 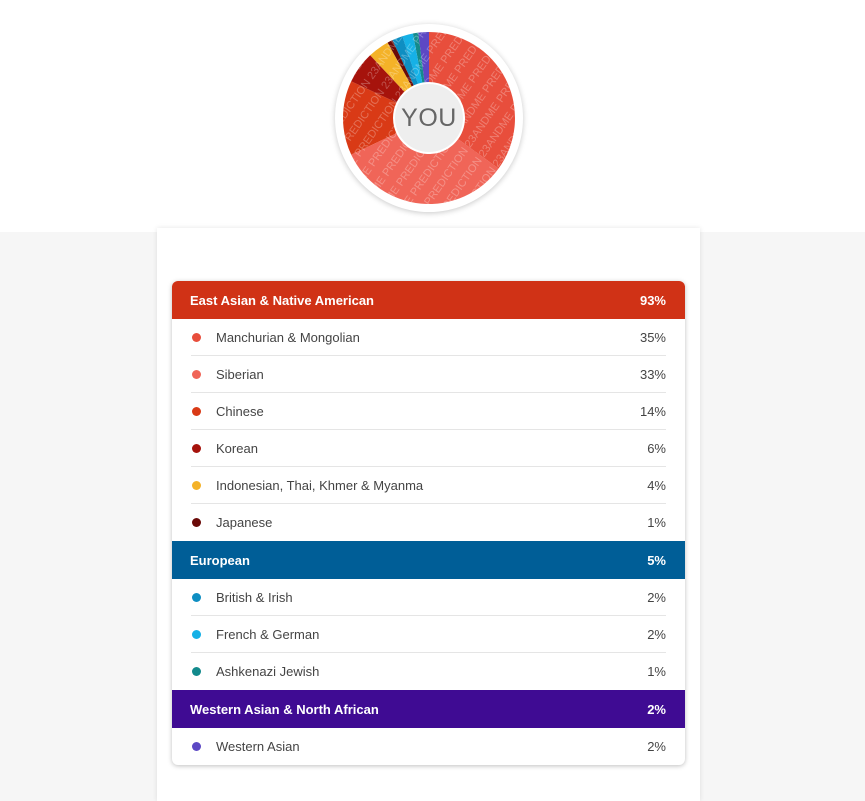 I want to click on ancestry-name: Indonesian, Thai, Khmer & Myanma, so click(x=320, y=485).